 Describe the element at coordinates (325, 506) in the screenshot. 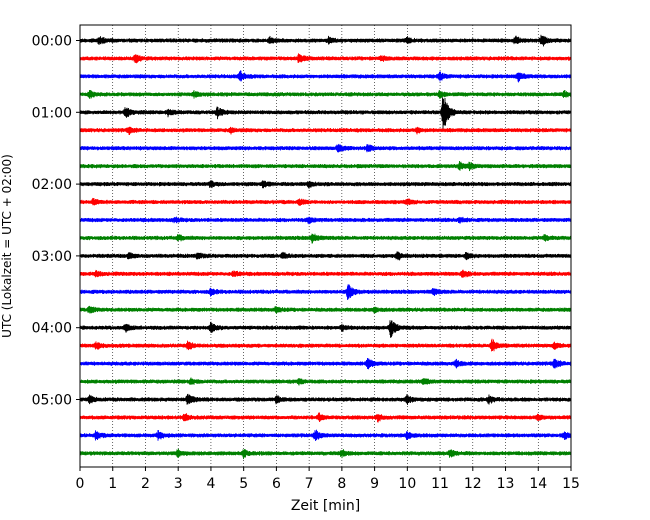

I see `x-axis-label: Zeit [min]` at that location.